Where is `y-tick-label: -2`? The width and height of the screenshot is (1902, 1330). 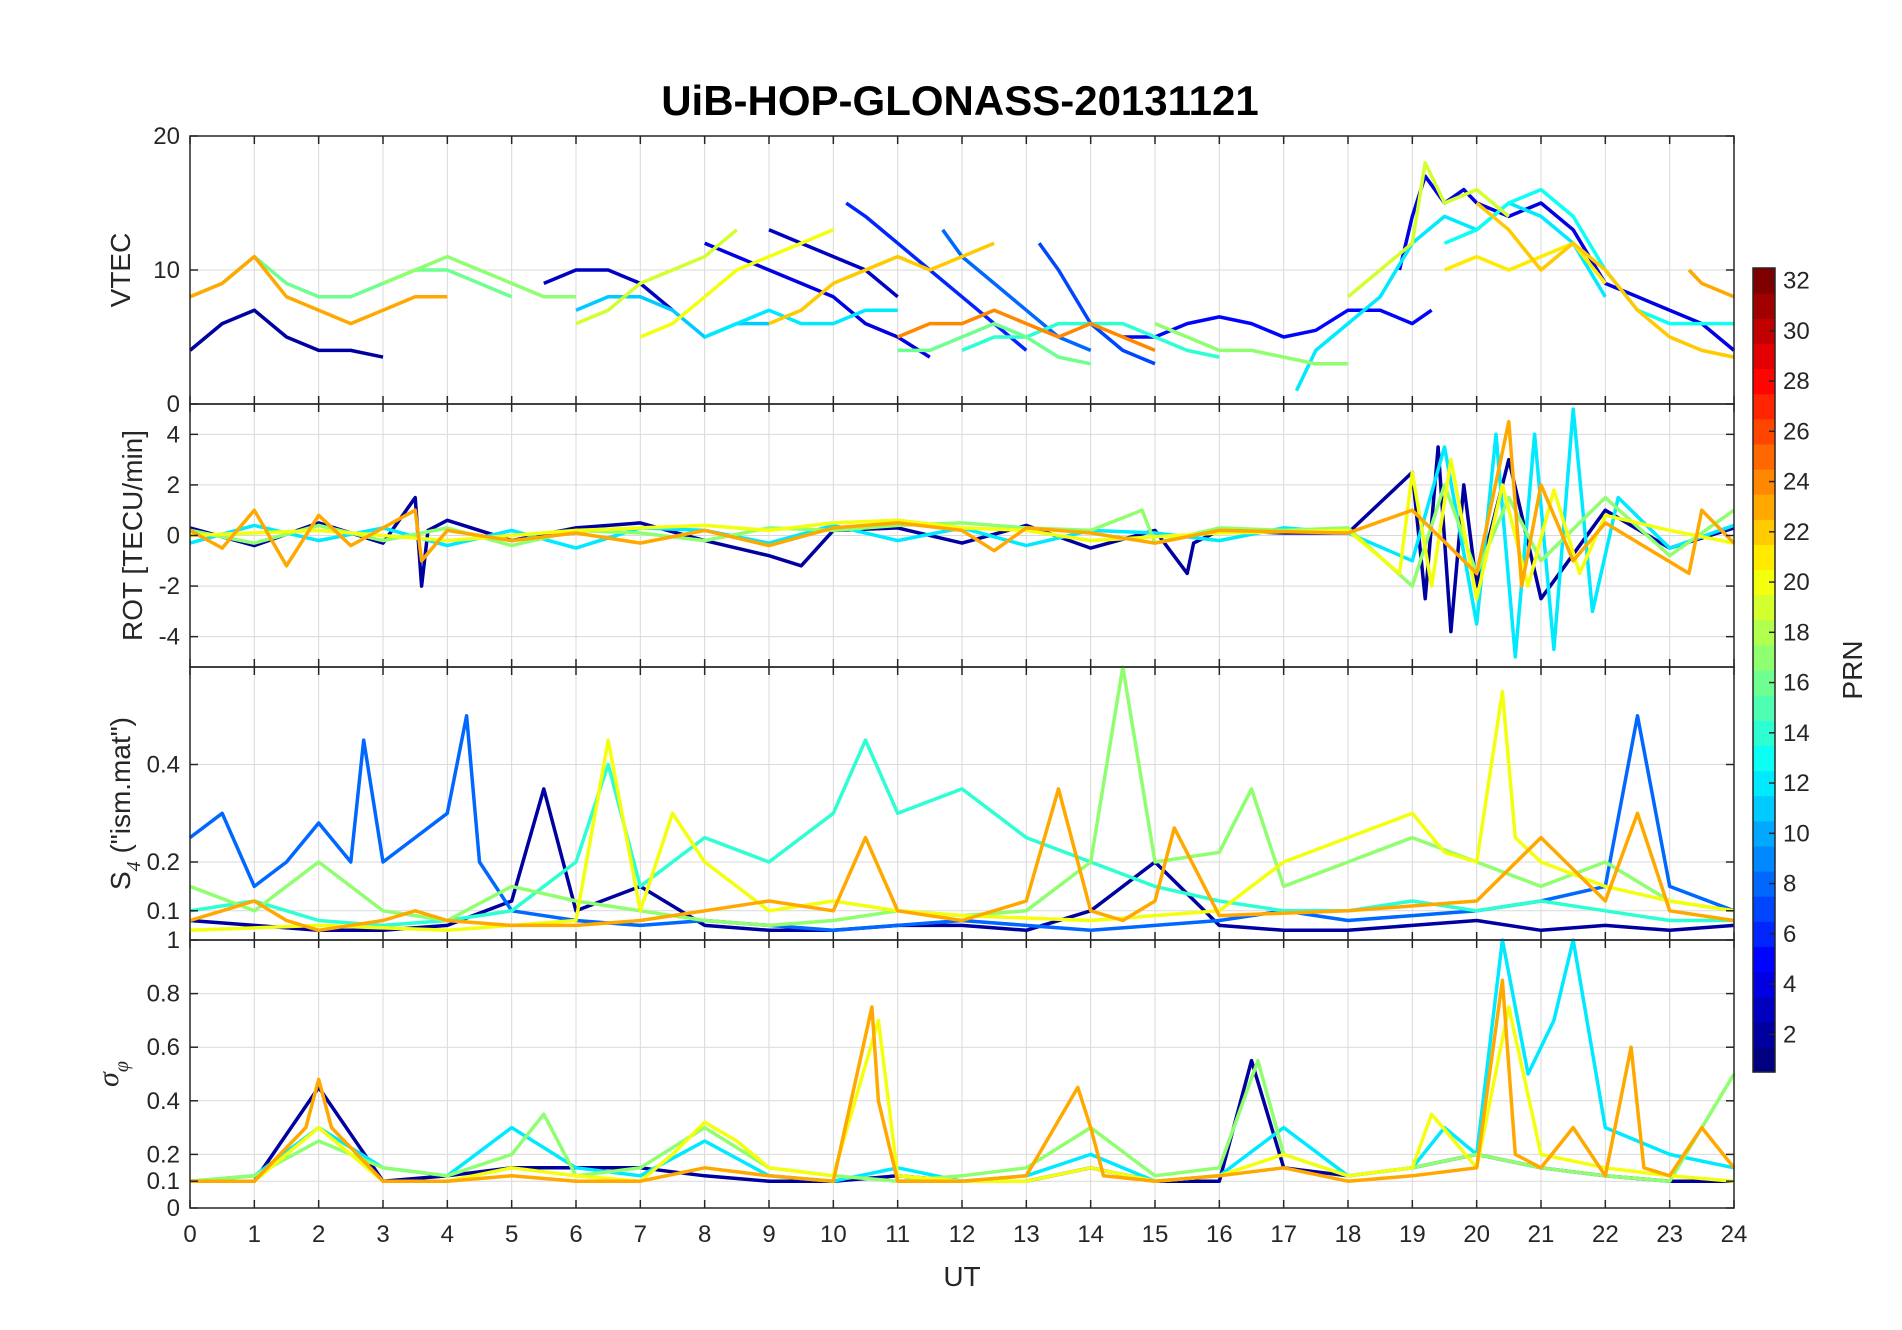
y-tick-label: -2 is located at coordinates (169, 586).